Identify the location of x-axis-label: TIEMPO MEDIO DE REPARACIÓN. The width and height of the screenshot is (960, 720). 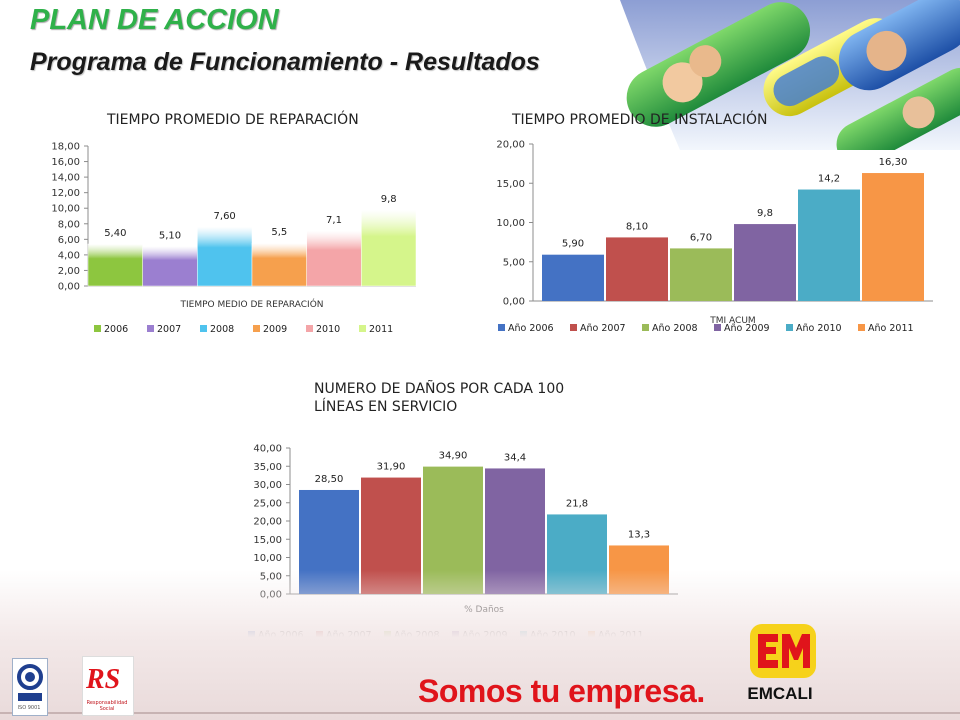
(251, 304).